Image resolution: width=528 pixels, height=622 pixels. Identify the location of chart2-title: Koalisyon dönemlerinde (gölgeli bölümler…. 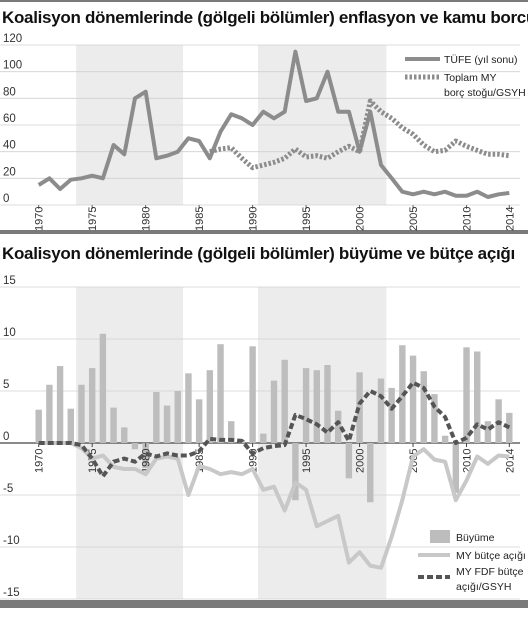
(258, 253).